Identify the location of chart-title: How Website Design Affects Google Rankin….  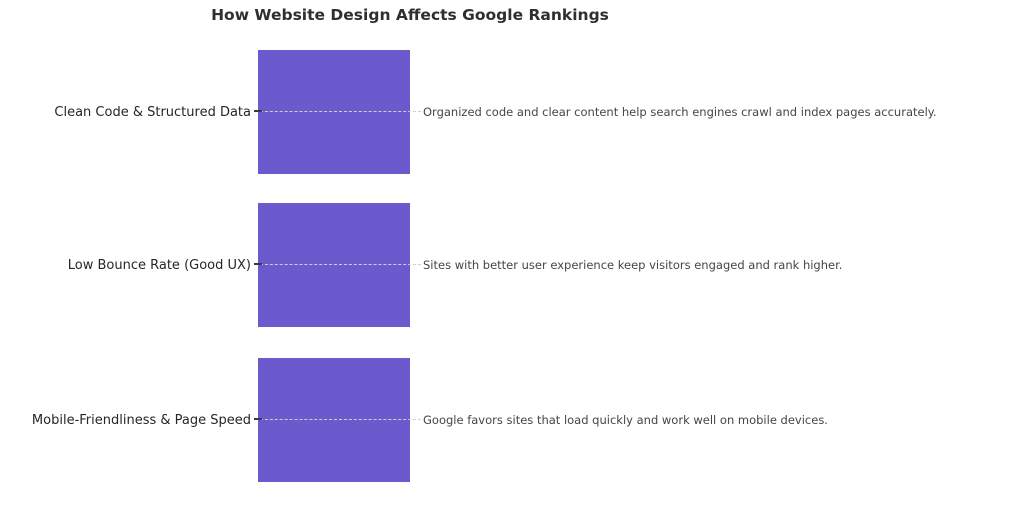
(410, 15).